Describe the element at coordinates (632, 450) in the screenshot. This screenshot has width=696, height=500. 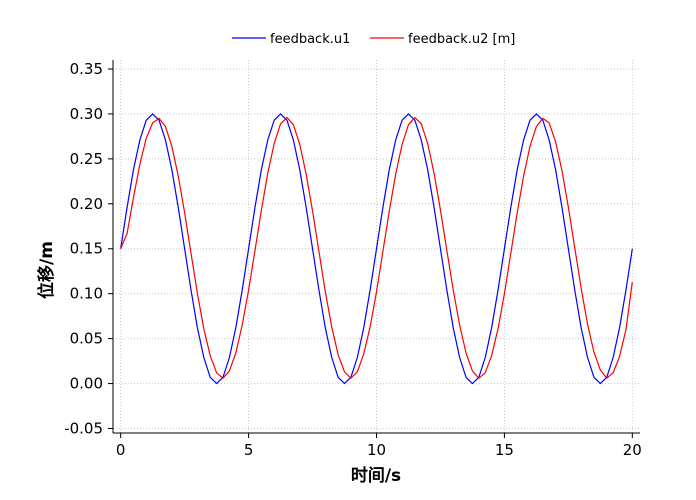
I see `x-tick-label: 20` at that location.